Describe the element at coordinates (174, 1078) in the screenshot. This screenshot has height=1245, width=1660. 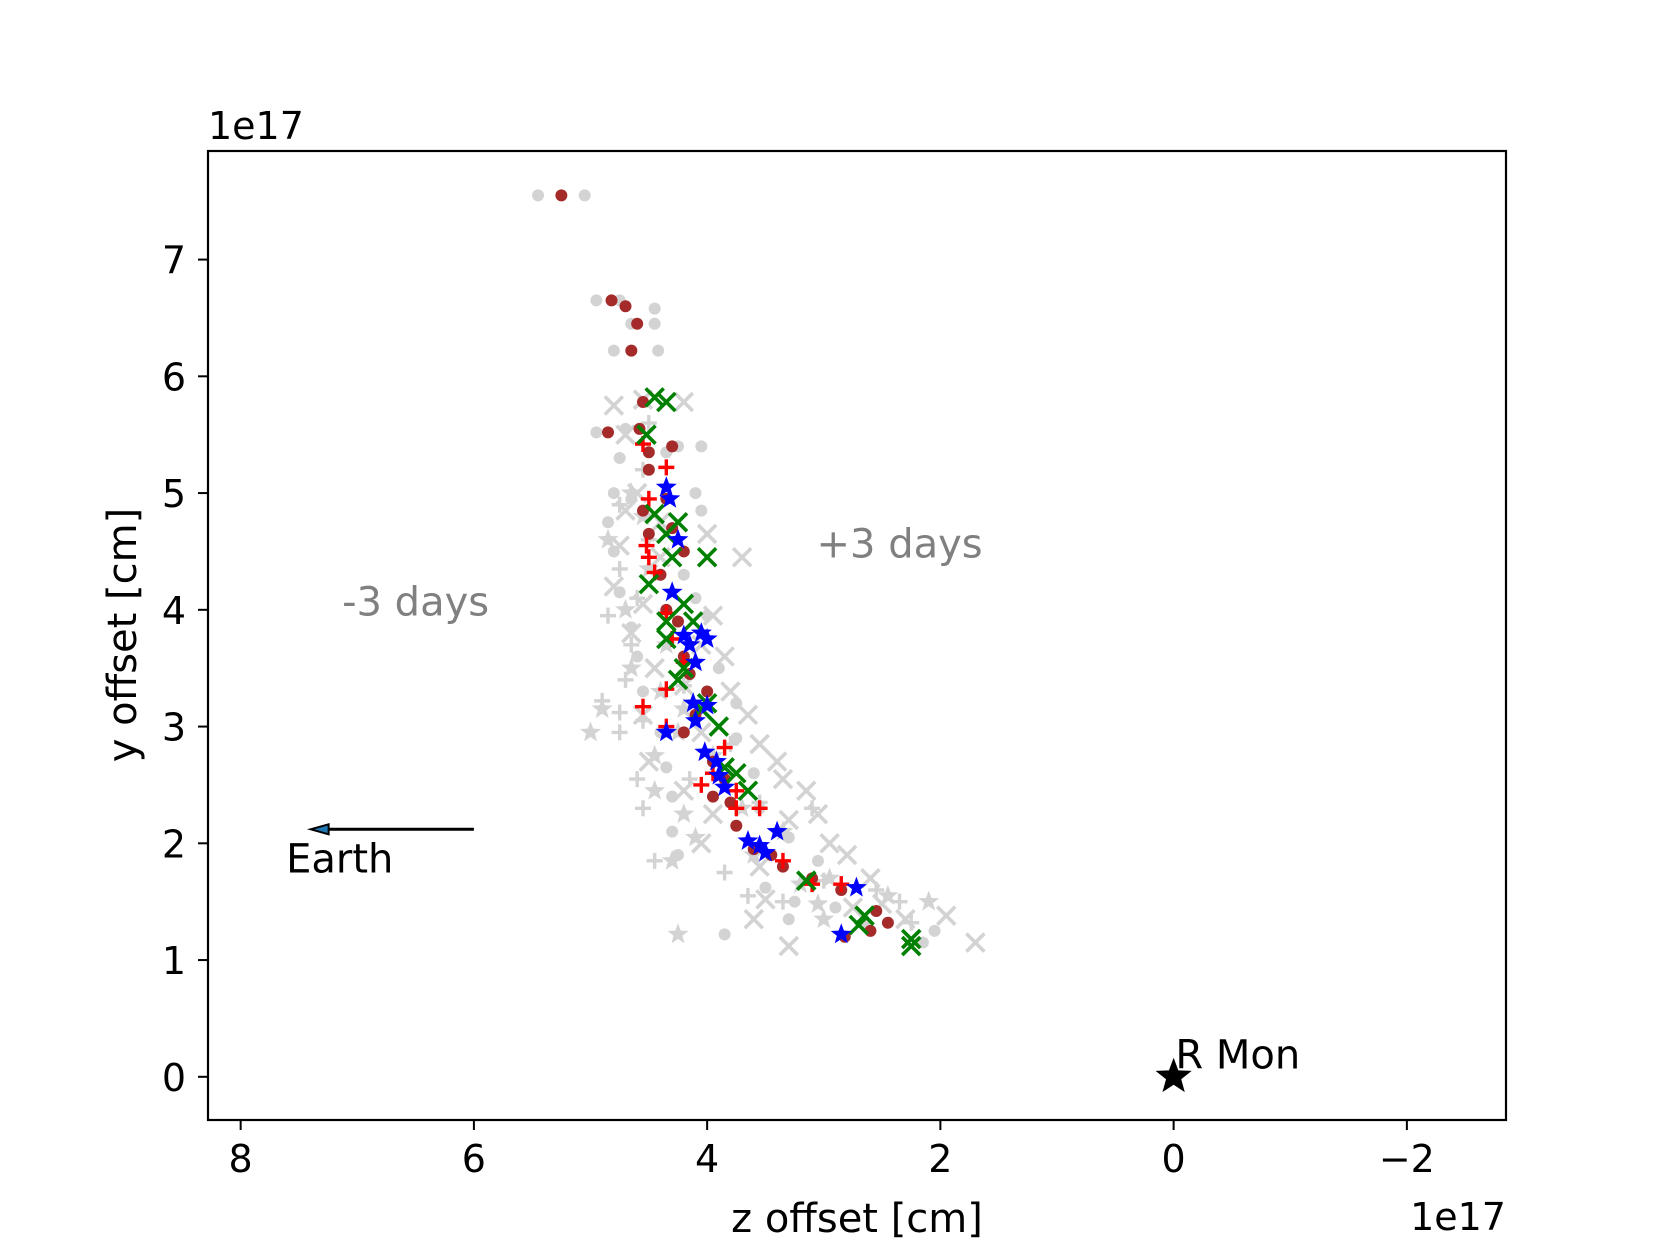
I see `y-tick-label-0: 0` at that location.